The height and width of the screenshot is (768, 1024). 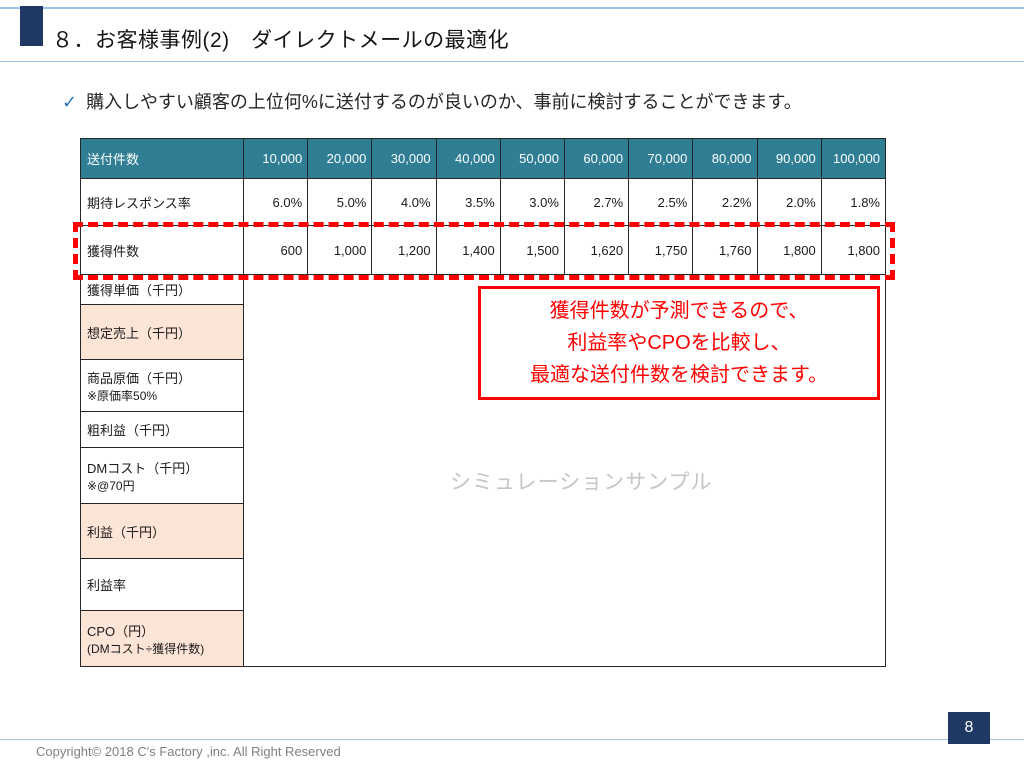 What do you see at coordinates (596, 202) in the screenshot?
I see `table-cell: 2.7%` at bounding box center [596, 202].